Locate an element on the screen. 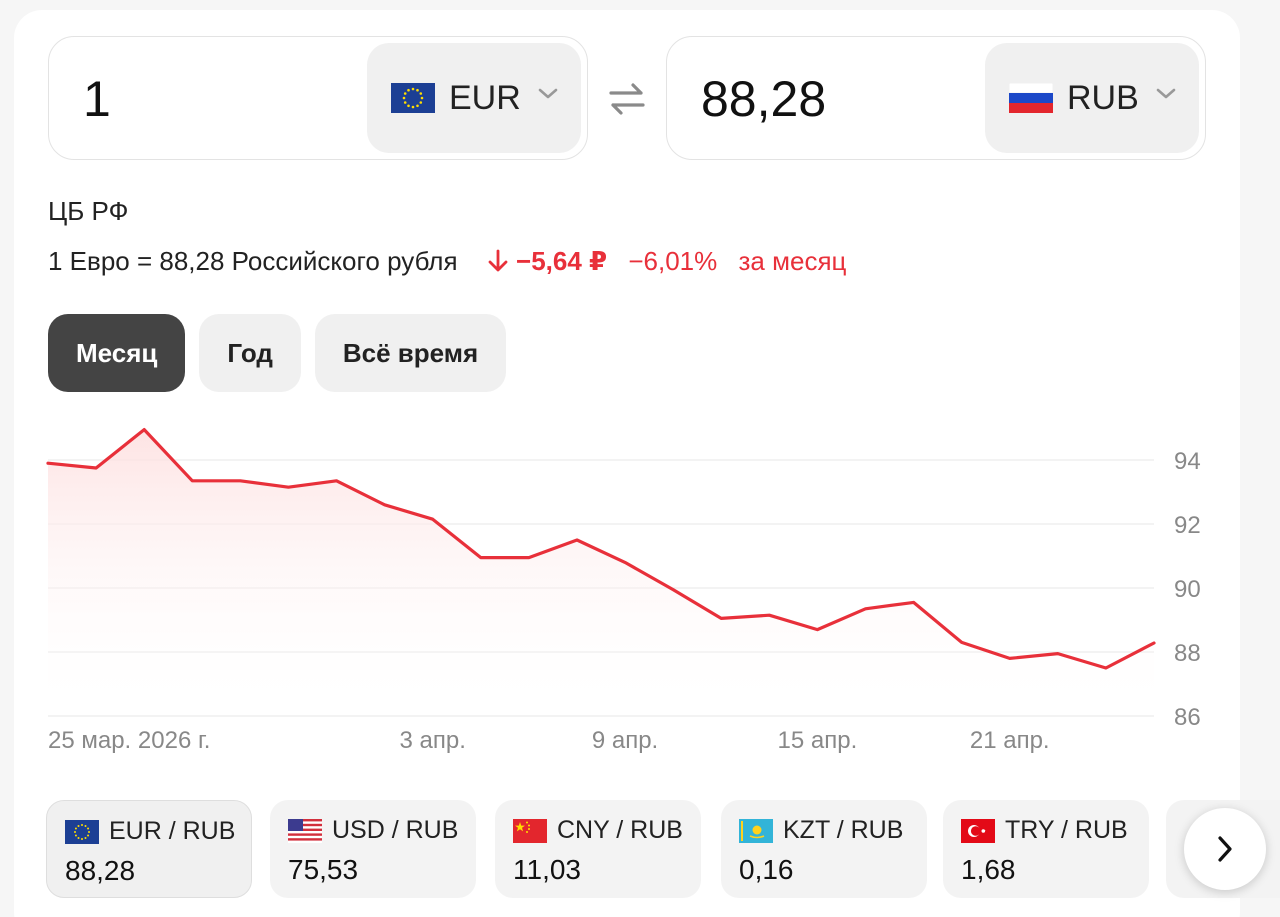 The width and height of the screenshot is (1280, 917). pair-value: 11,03 is located at coordinates (547, 869).